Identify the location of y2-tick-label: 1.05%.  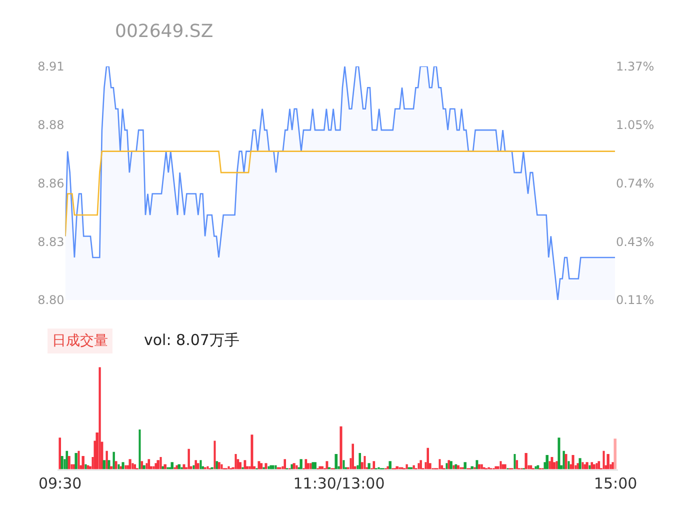
(635, 125).